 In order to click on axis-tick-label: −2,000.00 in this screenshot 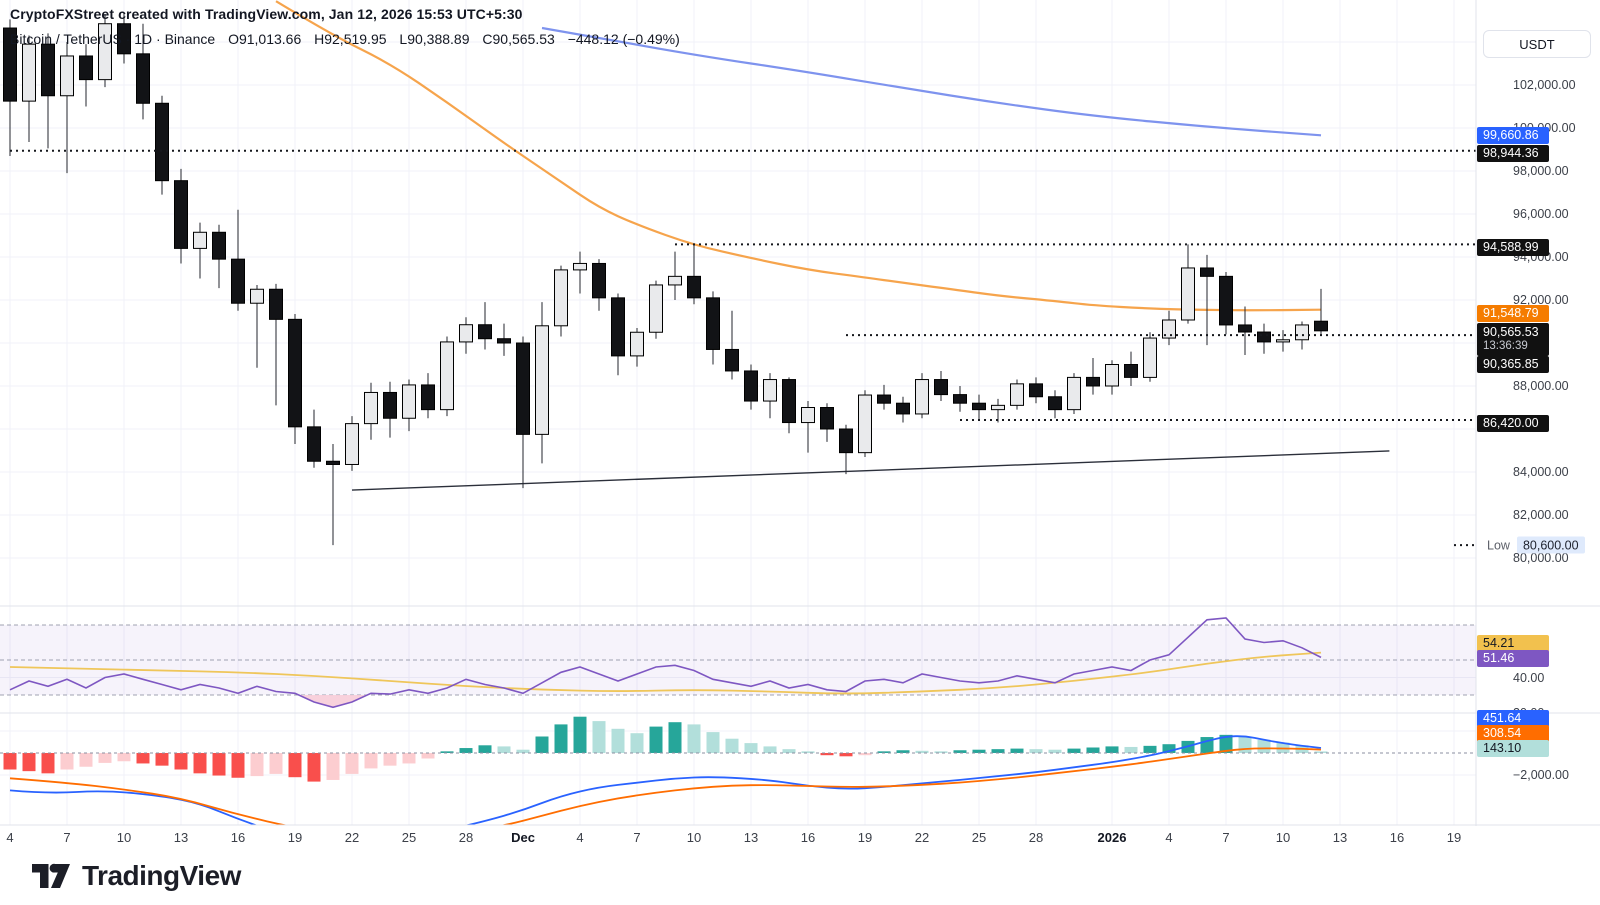, I will do `click(1541, 775)`.